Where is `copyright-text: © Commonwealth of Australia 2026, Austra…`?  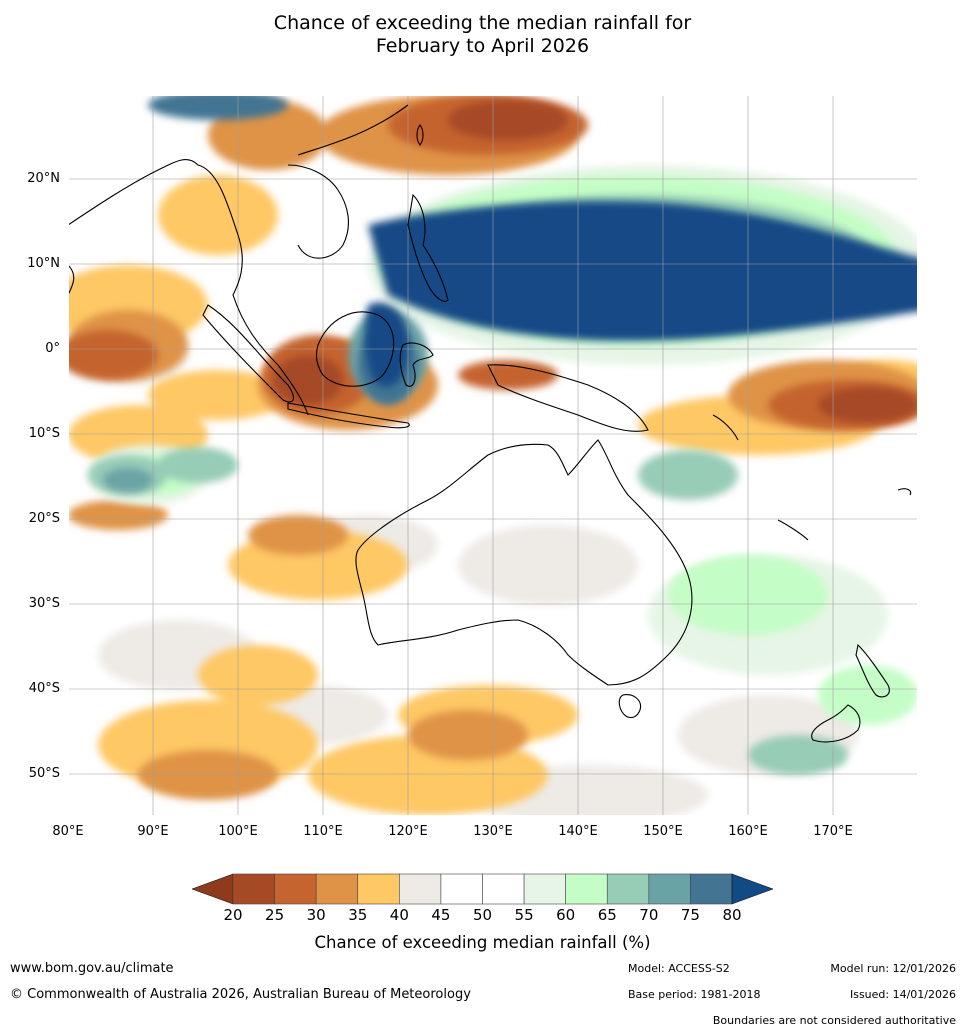 copyright-text: © Commonwealth of Australia 2026, Austra… is located at coordinates (240, 994).